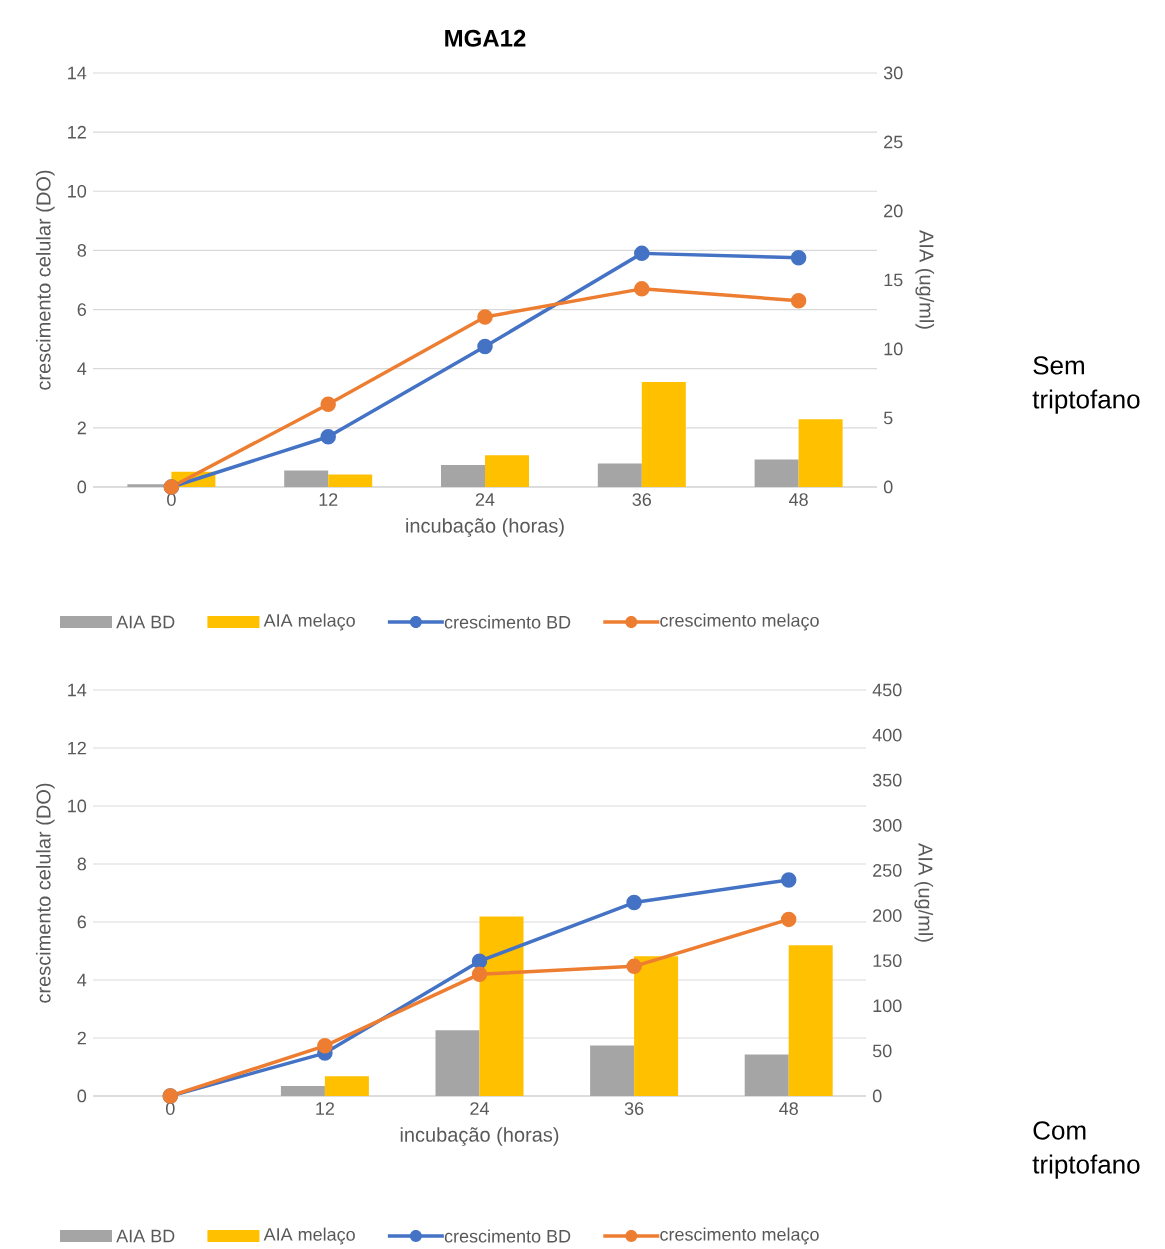  What do you see at coordinates (893, 142) in the screenshot?
I see `y2-tick-label: 25` at bounding box center [893, 142].